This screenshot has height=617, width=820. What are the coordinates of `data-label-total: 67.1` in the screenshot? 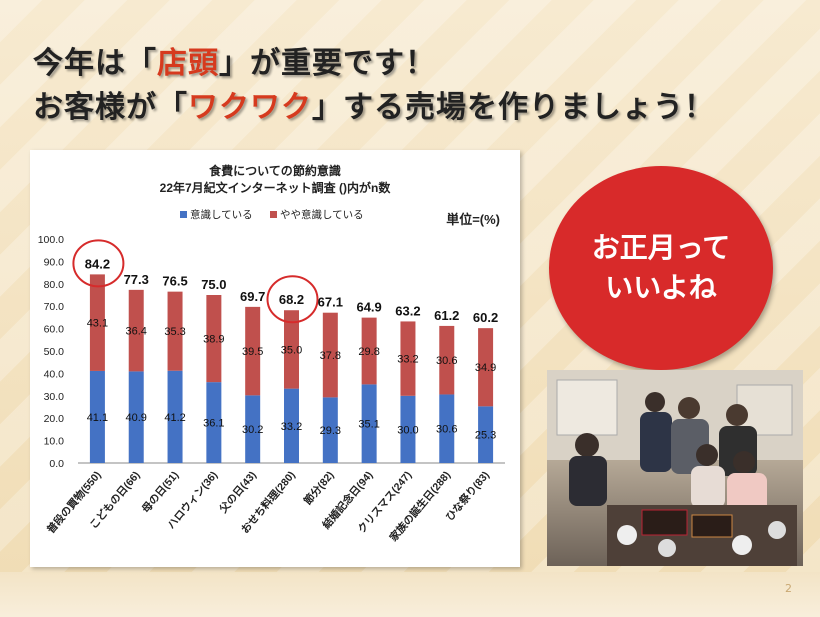 It's located at (330, 302).